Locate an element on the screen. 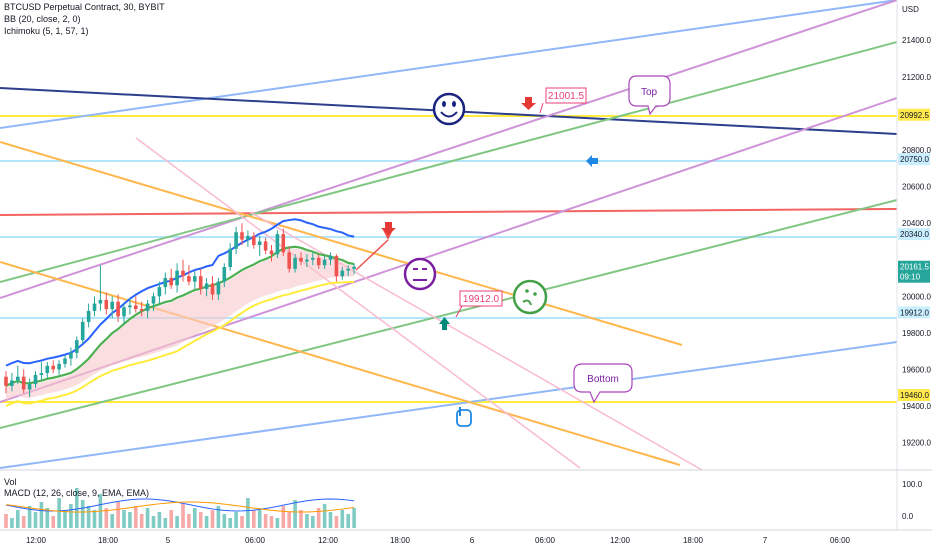 The height and width of the screenshot is (550, 932). price-callout-low: 19912.0 is located at coordinates (479, 304).